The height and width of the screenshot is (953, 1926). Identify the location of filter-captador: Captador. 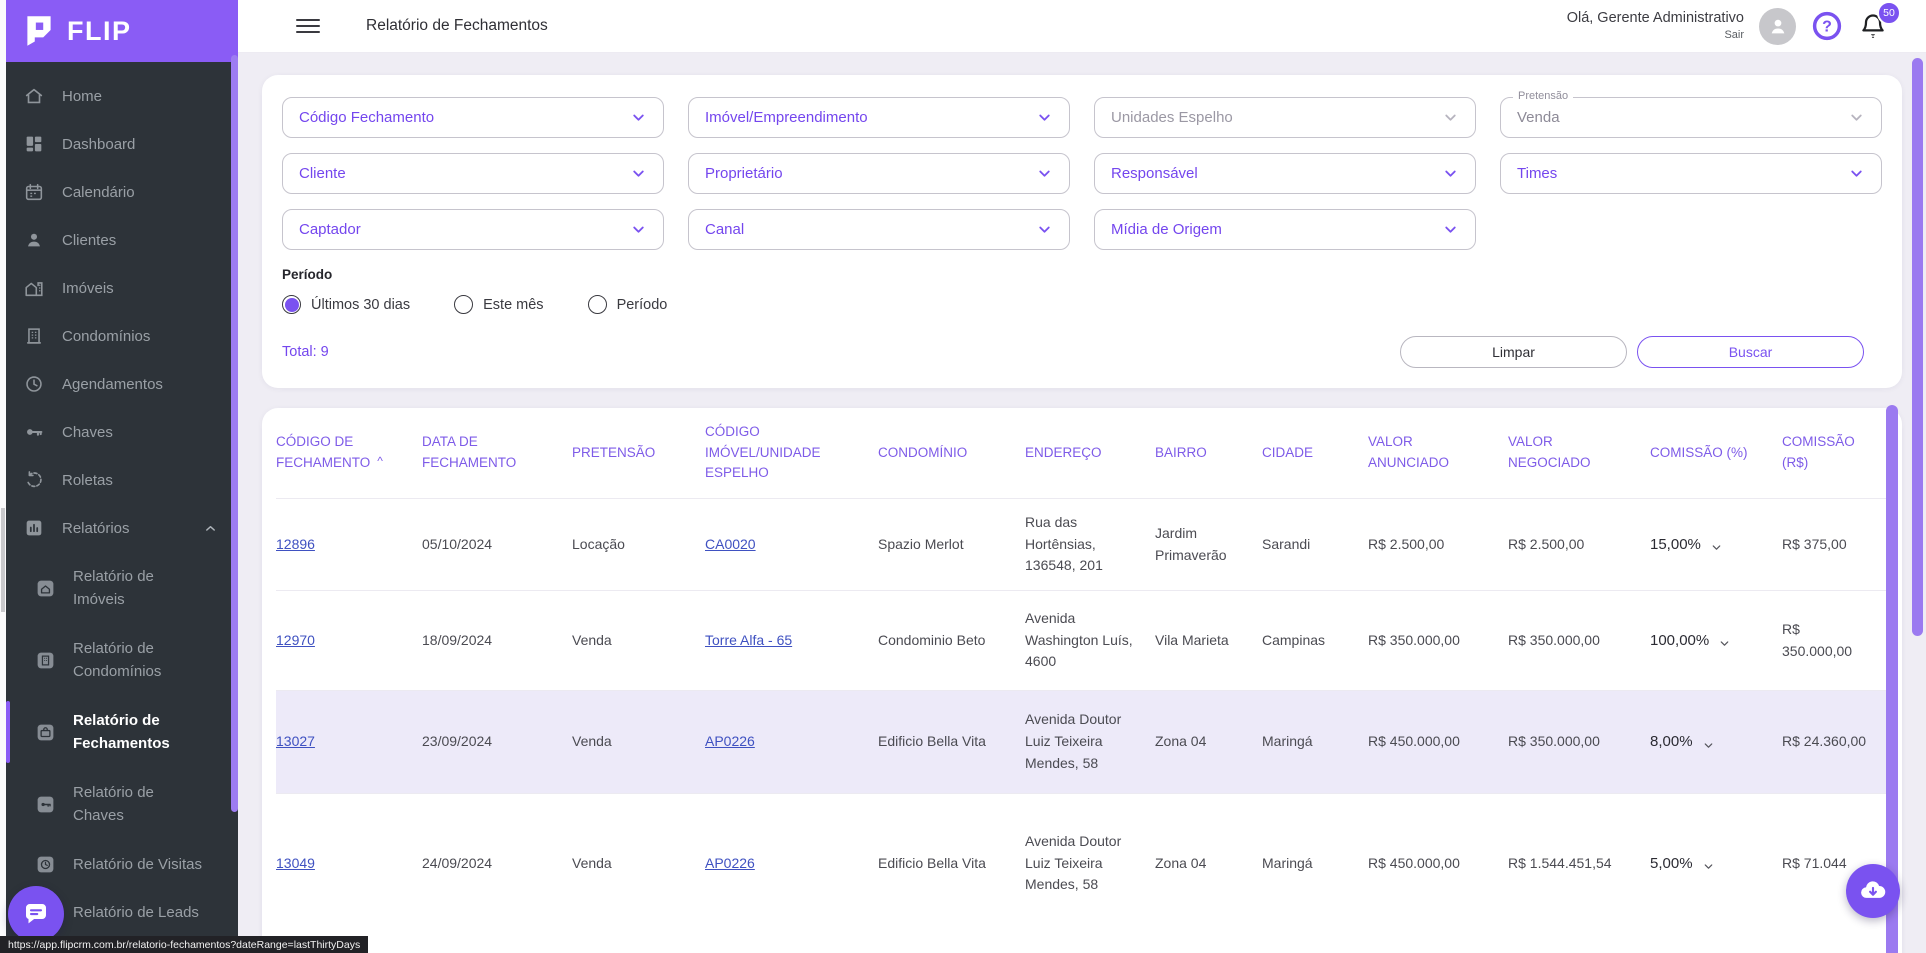
(473, 229).